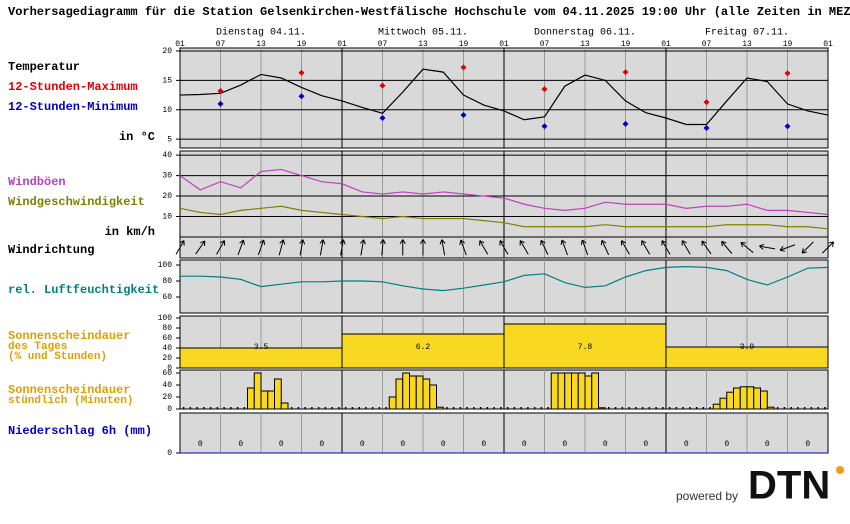 Image resolution: width=850 pixels, height=524 pixels. What do you see at coordinates (73, 87) in the screenshot?
I see `legend-entry: 12-Stunden-Maximum` at bounding box center [73, 87].